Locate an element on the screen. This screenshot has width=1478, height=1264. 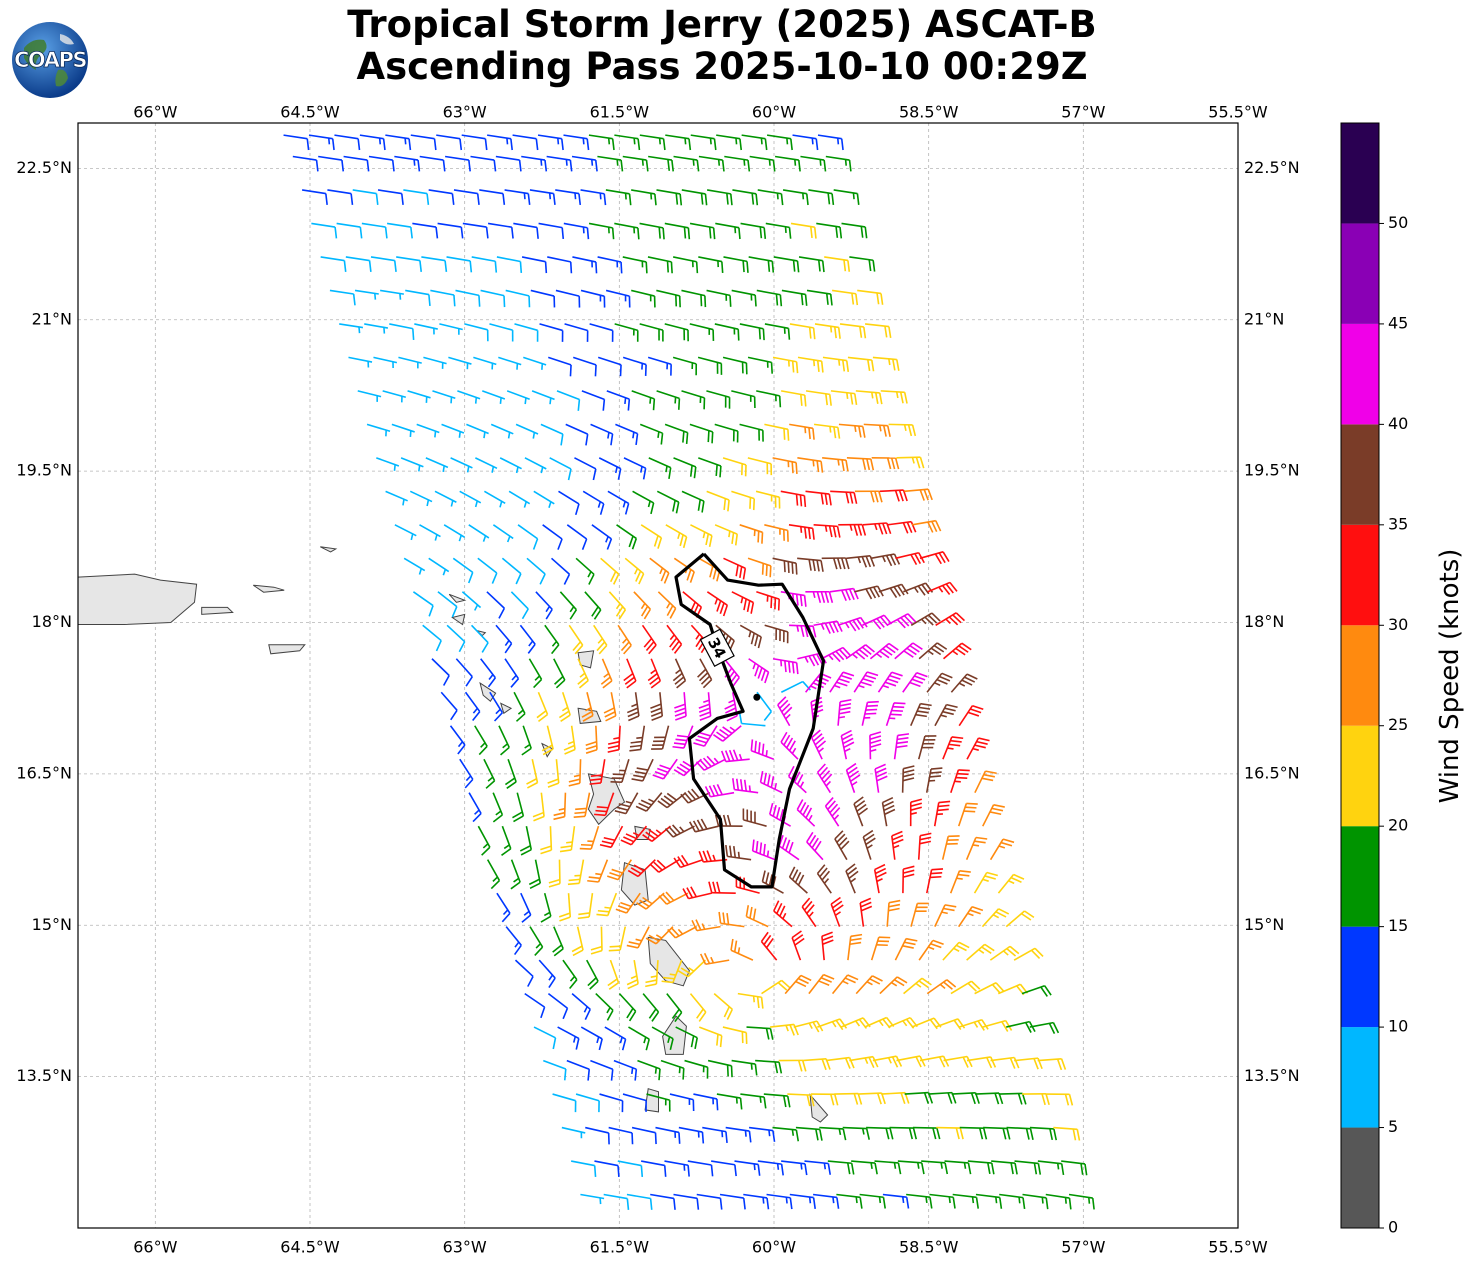
lat-tick-label-right: 15°N is located at coordinates (1264, 924).